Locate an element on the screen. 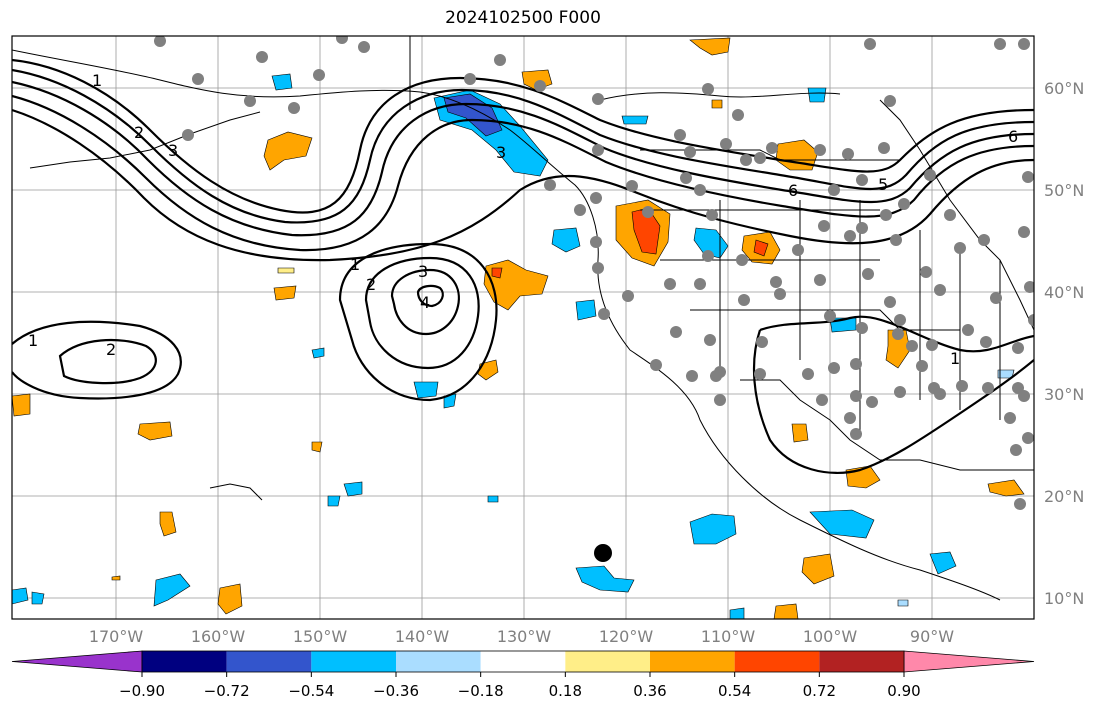 This screenshot has width=1105, height=712. colorbar-tick-label: 0.90 is located at coordinates (903, 691).